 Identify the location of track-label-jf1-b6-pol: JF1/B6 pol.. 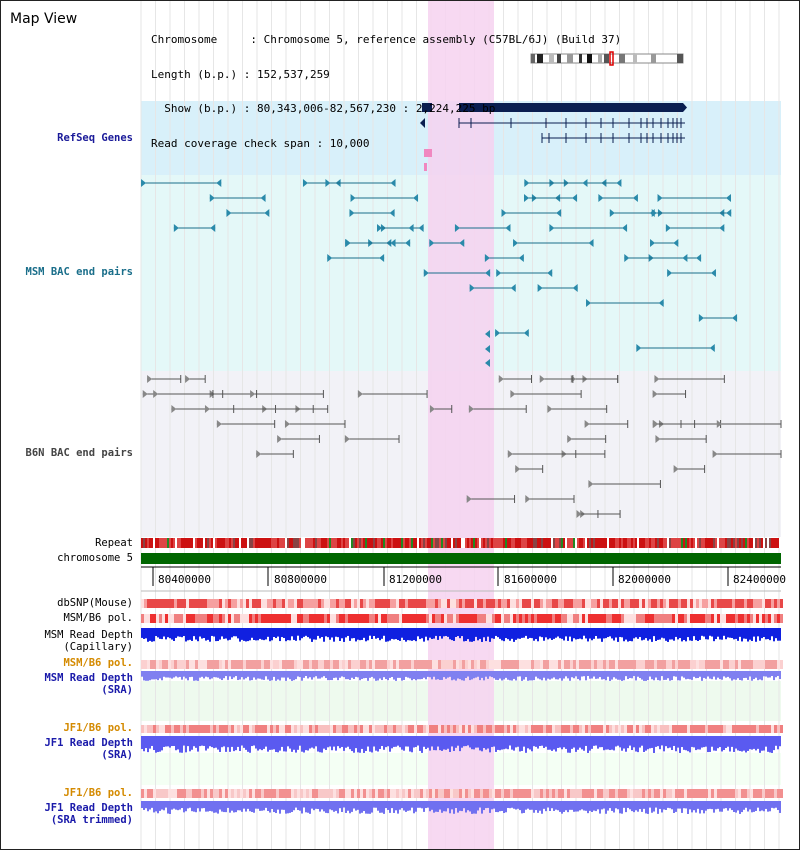
(98, 728).